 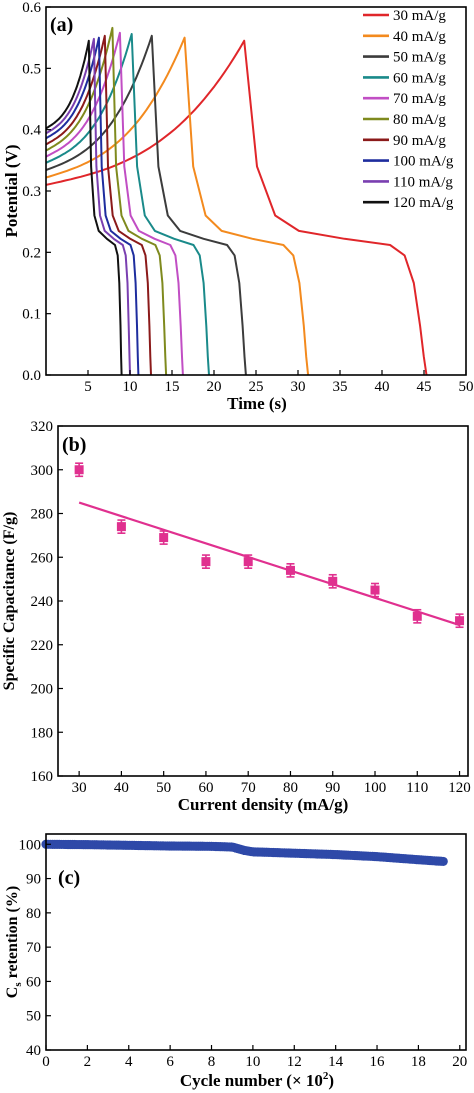 I want to click on x-tick-label: 110, so click(x=417, y=788).